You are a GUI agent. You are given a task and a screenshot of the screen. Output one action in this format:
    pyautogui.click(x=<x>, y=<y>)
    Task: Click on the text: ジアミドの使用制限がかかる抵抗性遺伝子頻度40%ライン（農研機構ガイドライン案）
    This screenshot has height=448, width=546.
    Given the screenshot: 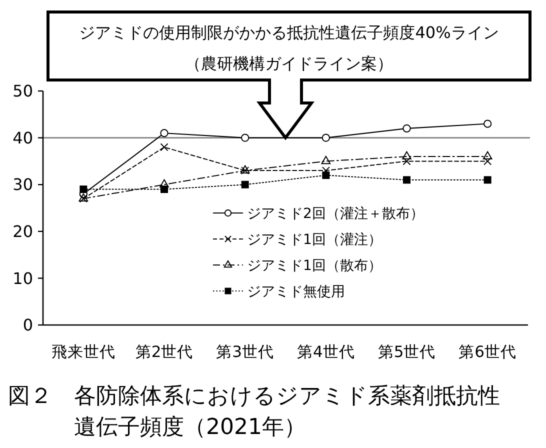 What is the action you would take?
    pyautogui.click(x=289, y=48)
    